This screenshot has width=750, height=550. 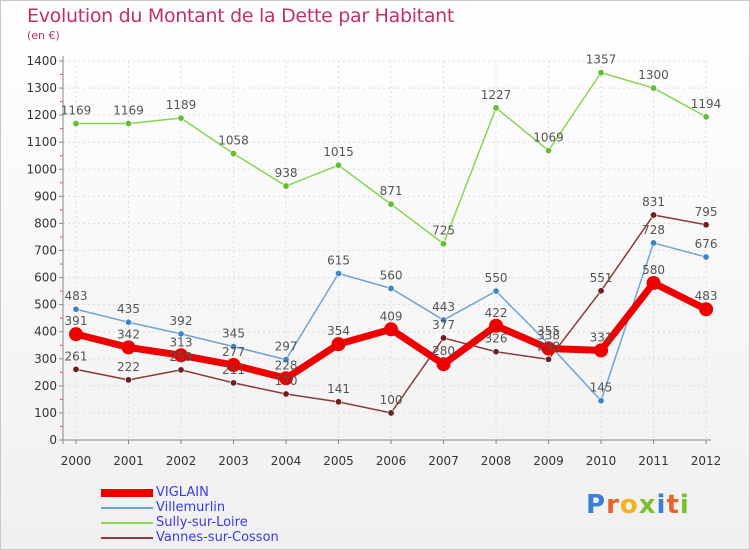 I want to click on legend-label: Villemurlin, so click(x=191, y=507).